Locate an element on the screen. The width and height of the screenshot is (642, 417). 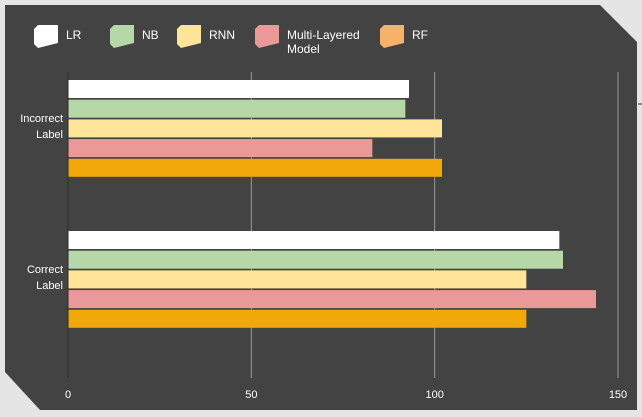
x-tick-label: 50 is located at coordinates (251, 395).